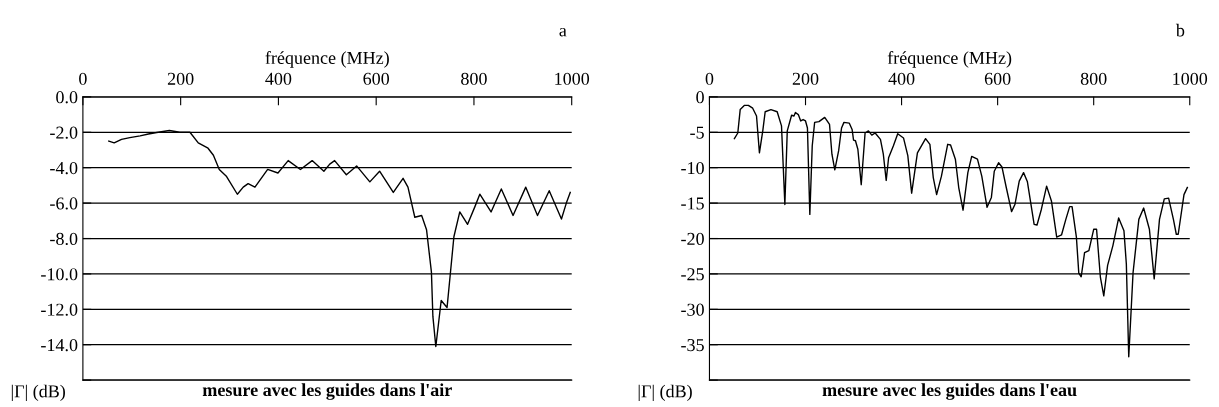  Describe the element at coordinates (59, 345) in the screenshot. I see `y-tick-label: -14.0` at that location.